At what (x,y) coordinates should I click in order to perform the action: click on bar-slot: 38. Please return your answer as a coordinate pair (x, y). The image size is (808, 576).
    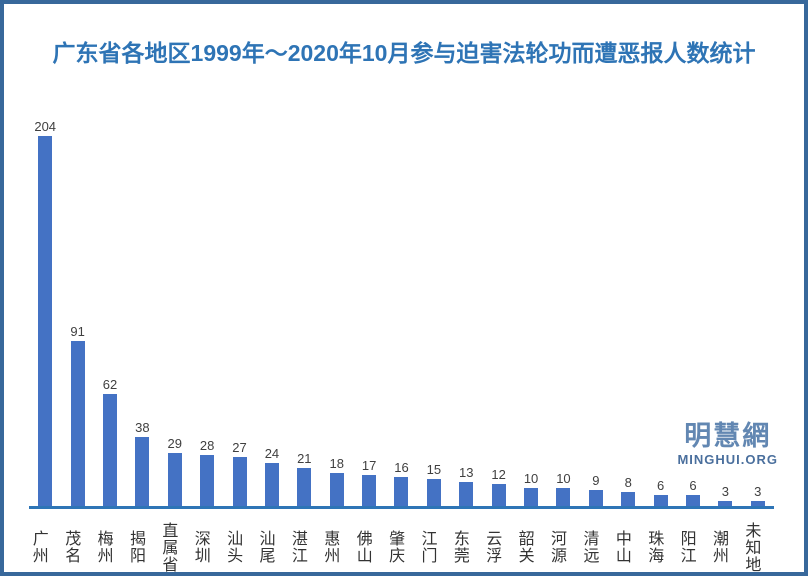
    Looking at the image, I should click on (142, 463).